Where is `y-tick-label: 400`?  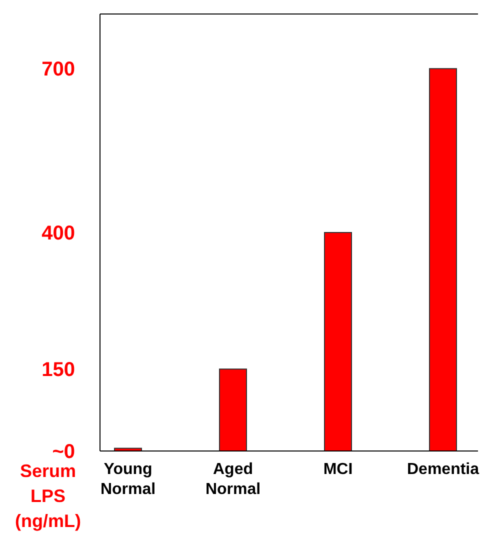 y-tick-label: 400 is located at coordinates (58, 233).